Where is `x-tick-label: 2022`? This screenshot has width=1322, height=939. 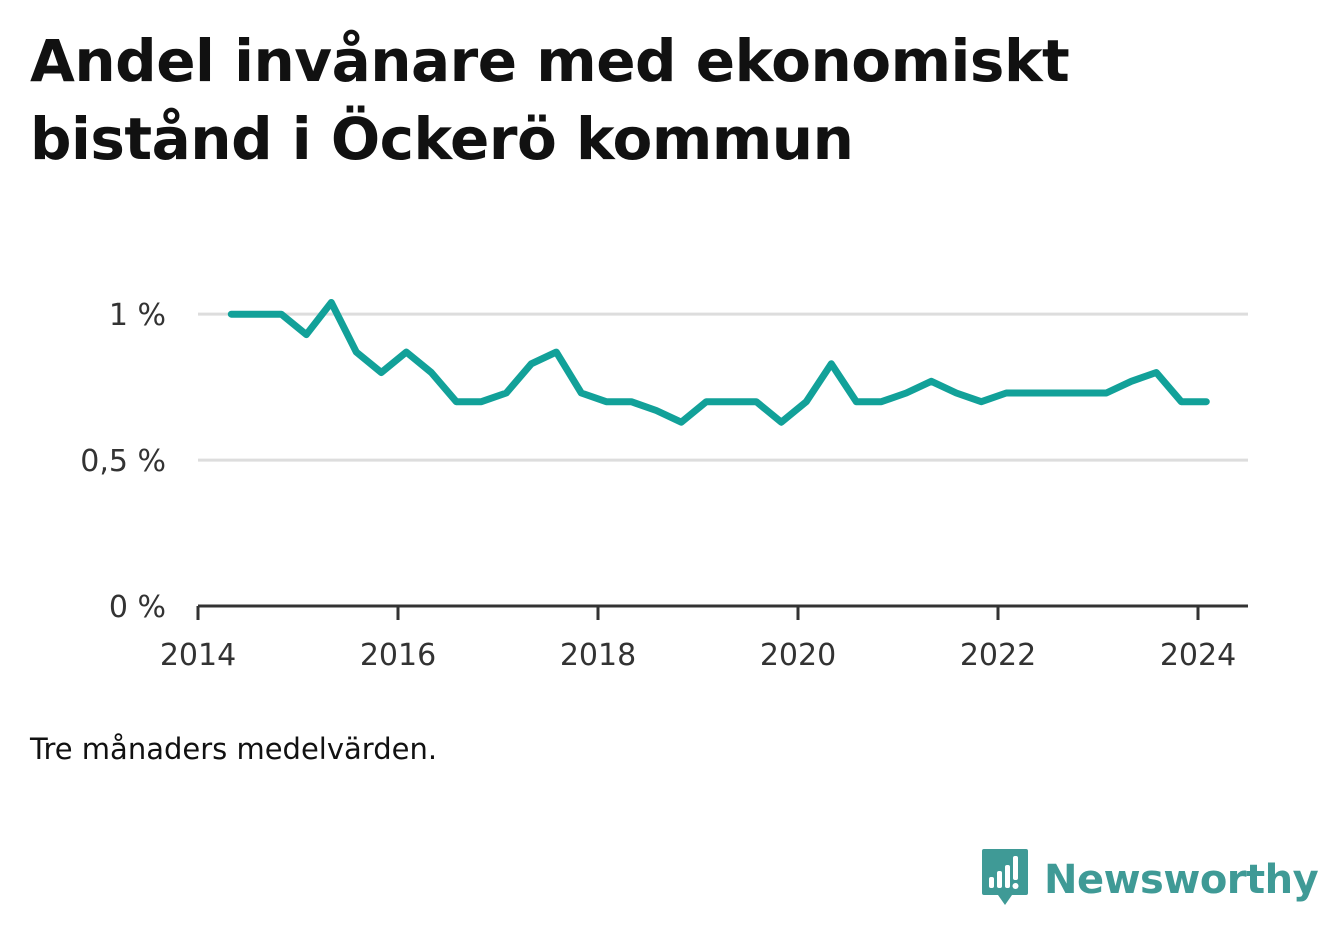
x-tick-label: 2022 is located at coordinates (998, 655).